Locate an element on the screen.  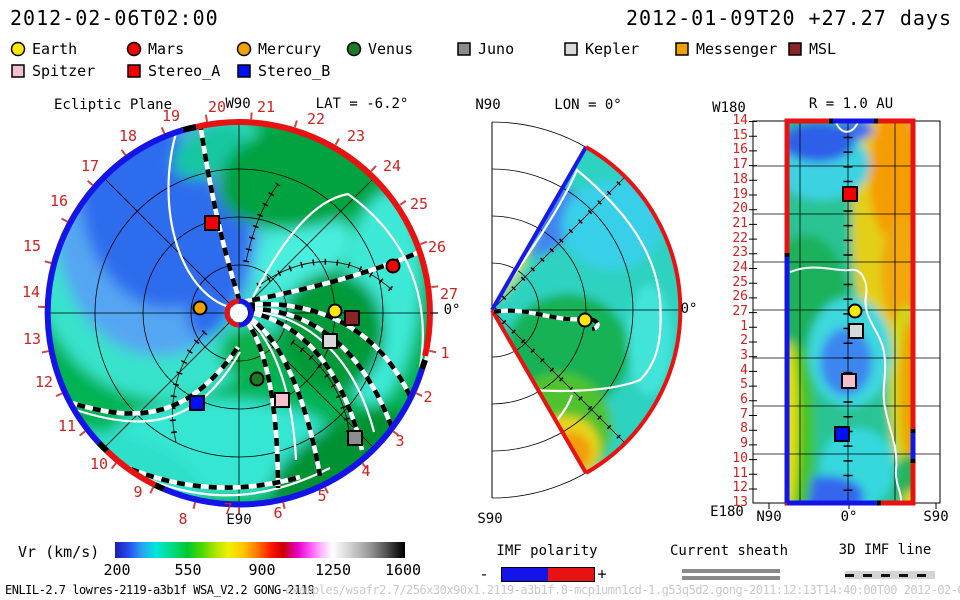
legend-item-messenger: Messenger is located at coordinates (726, 48).